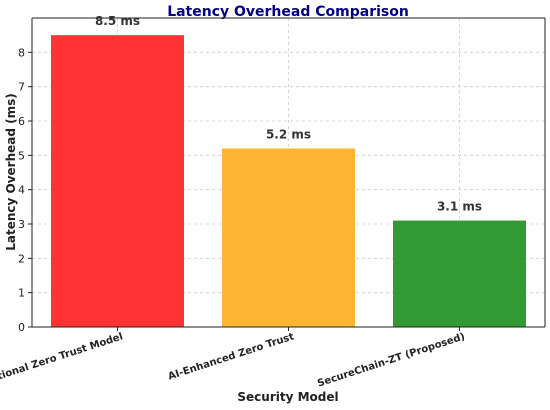 This screenshot has width=550, height=410. What do you see at coordinates (287, 397) in the screenshot?
I see `x-axis-label: Security Model` at bounding box center [287, 397].